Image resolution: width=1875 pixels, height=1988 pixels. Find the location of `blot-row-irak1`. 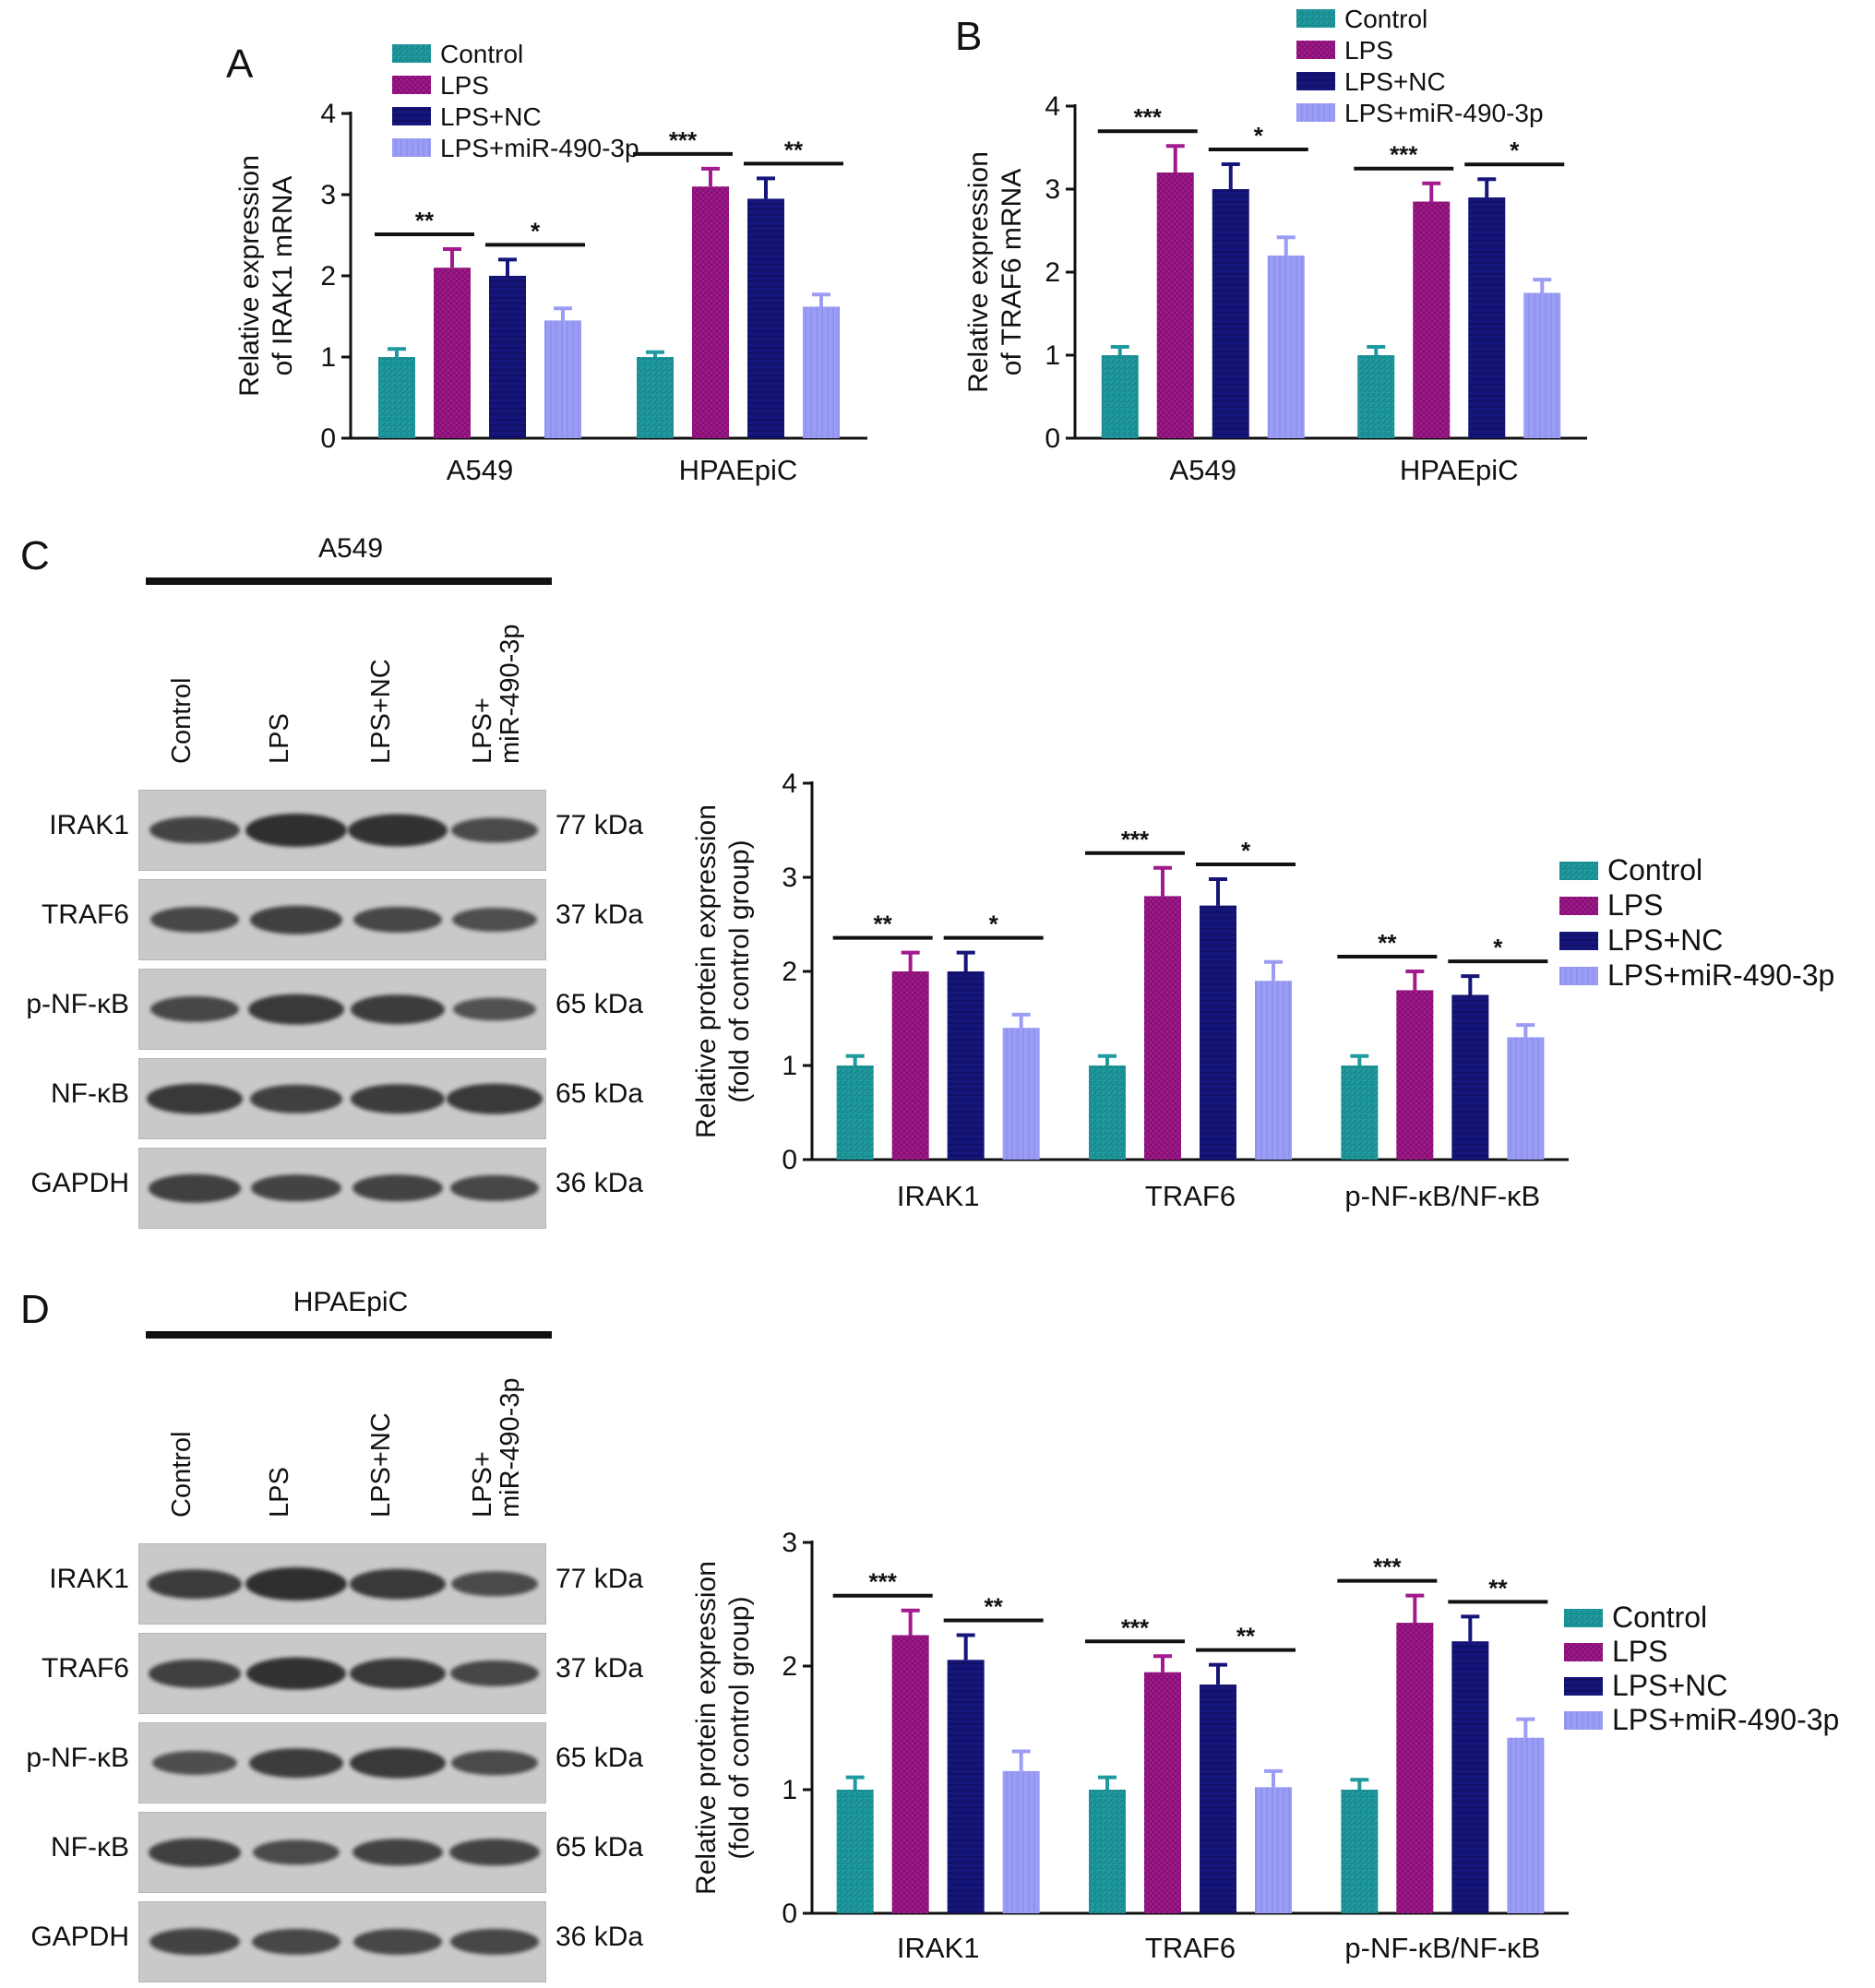

blot-row-irak1 is located at coordinates (342, 1584).